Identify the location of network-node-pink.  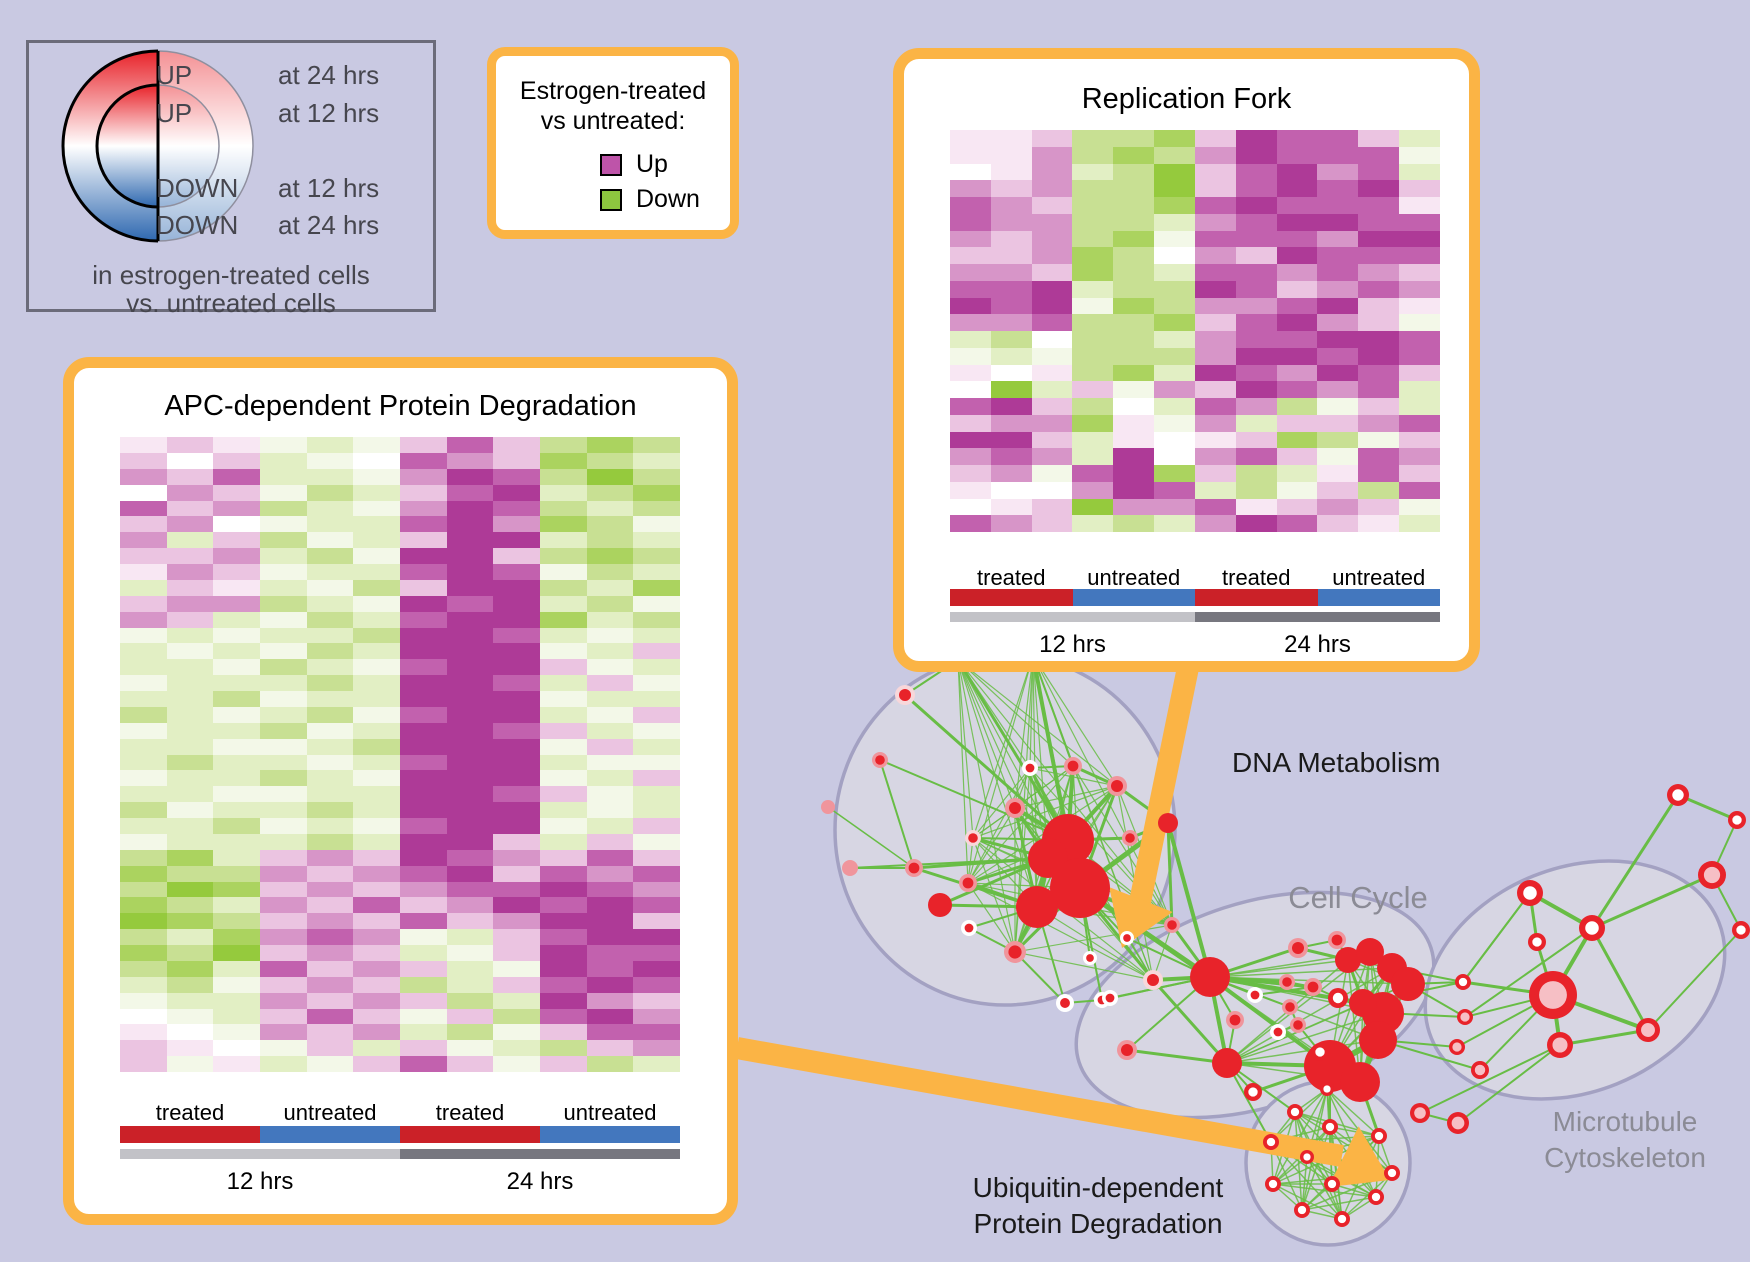
(828, 807).